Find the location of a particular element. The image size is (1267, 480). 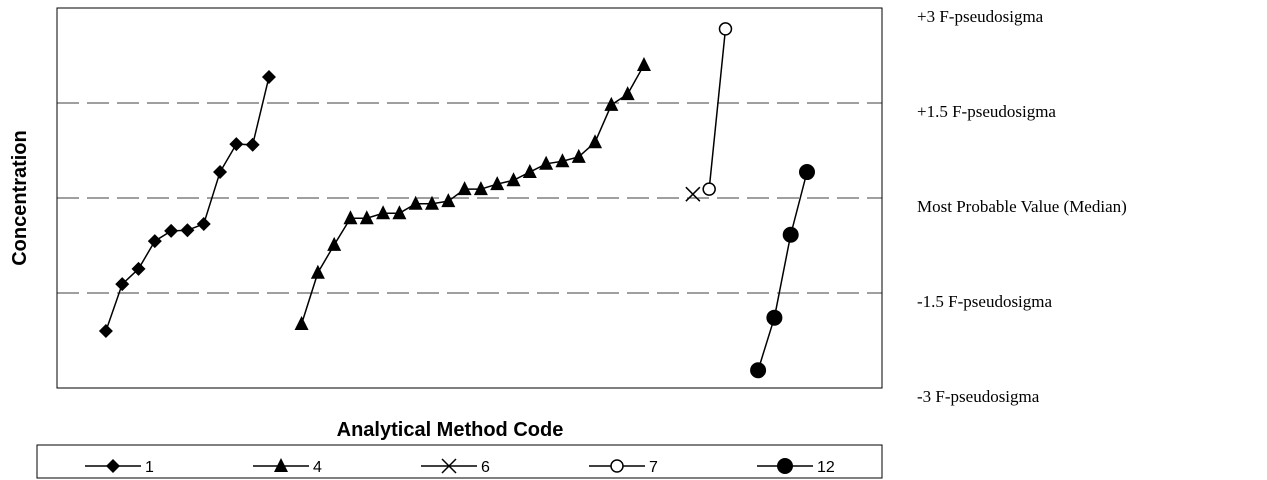

x-axis-label: Analytical Method Code is located at coordinates (450, 430).